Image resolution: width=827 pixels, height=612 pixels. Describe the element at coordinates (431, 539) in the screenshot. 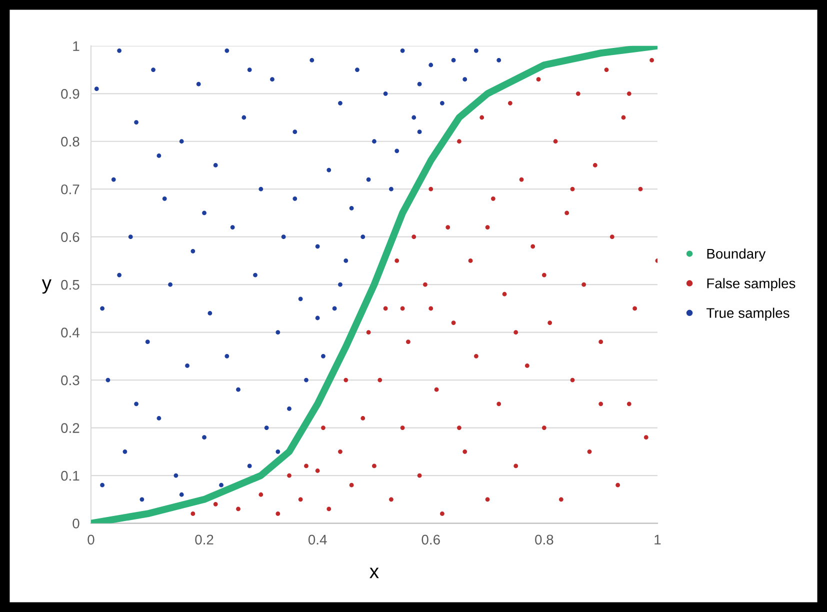

I see `x-tick-label: 0.6` at that location.